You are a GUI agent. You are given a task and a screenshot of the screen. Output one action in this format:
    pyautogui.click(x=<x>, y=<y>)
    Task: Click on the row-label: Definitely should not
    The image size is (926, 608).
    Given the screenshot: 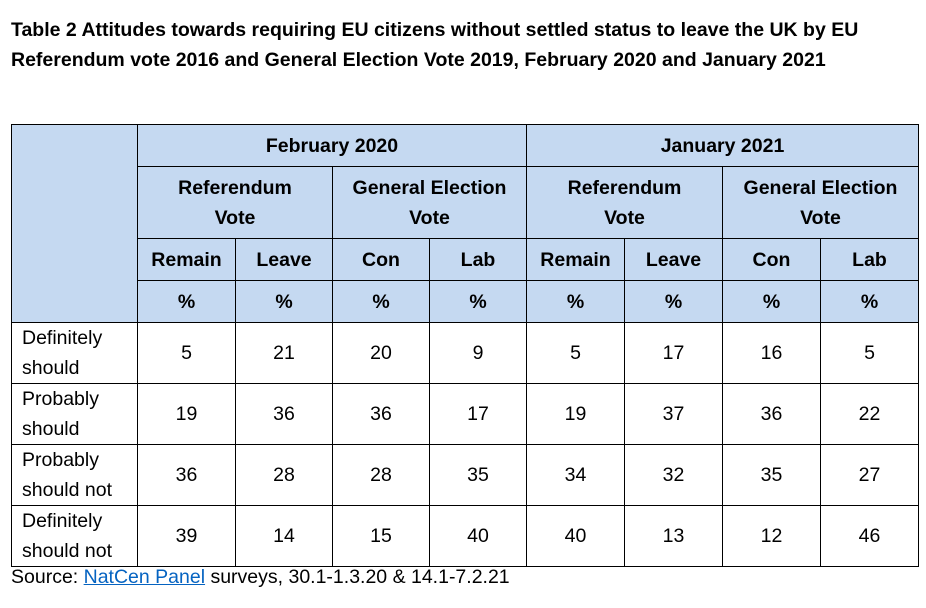 What is the action you would take?
    pyautogui.click(x=74, y=536)
    